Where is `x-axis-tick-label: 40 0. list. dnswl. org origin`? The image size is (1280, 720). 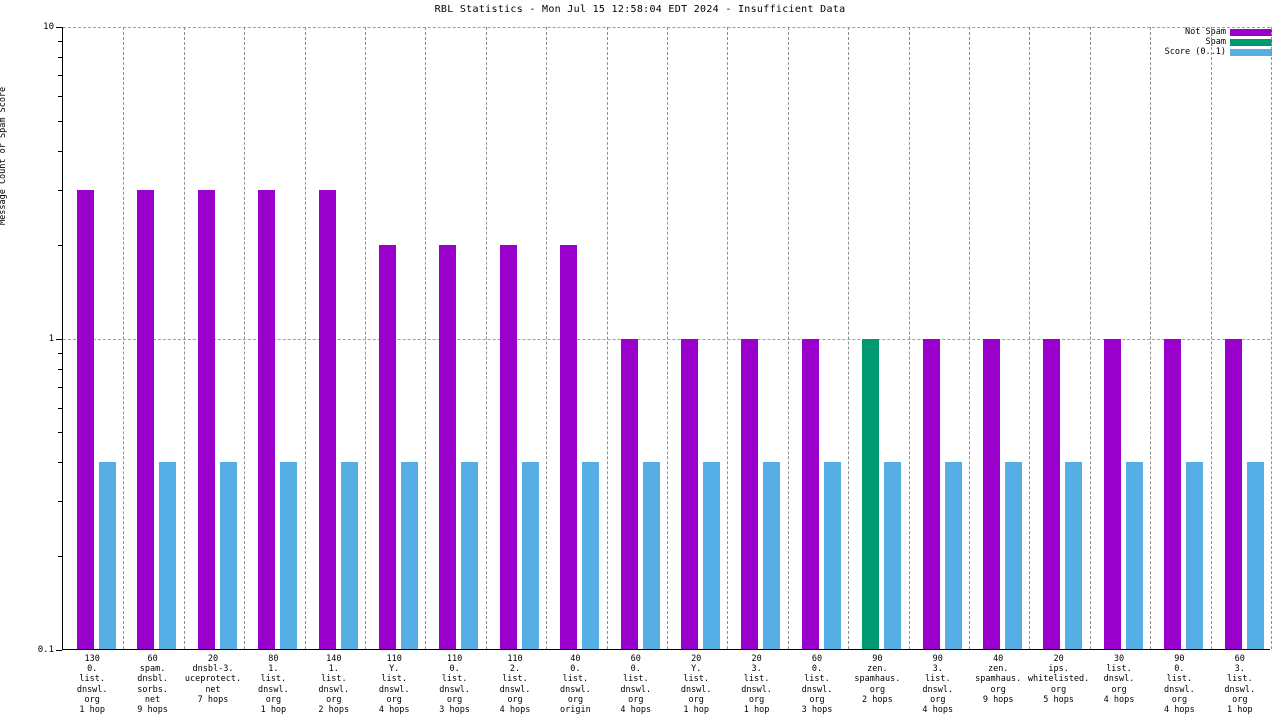 x-axis-tick-label: 40 0. list. dnswl. org origin is located at coordinates (575, 684).